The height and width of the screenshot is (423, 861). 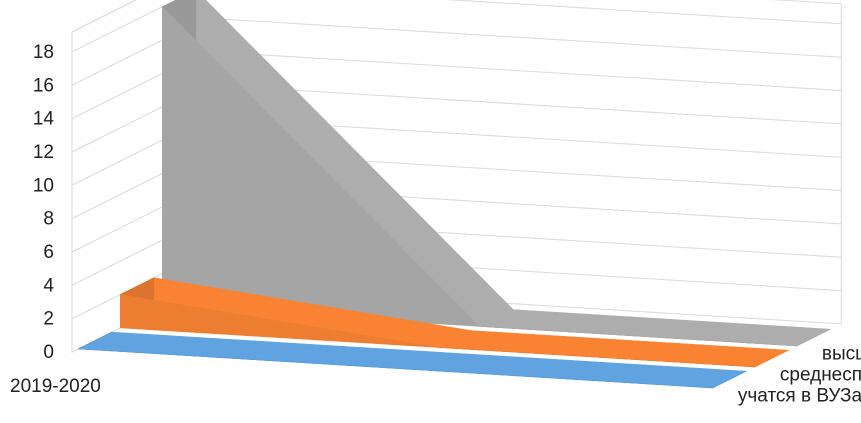 What do you see at coordinates (44, 202) in the screenshot?
I see `y-axis-ticks: 0 2 4 6 8 10 12 14 16 18` at bounding box center [44, 202].